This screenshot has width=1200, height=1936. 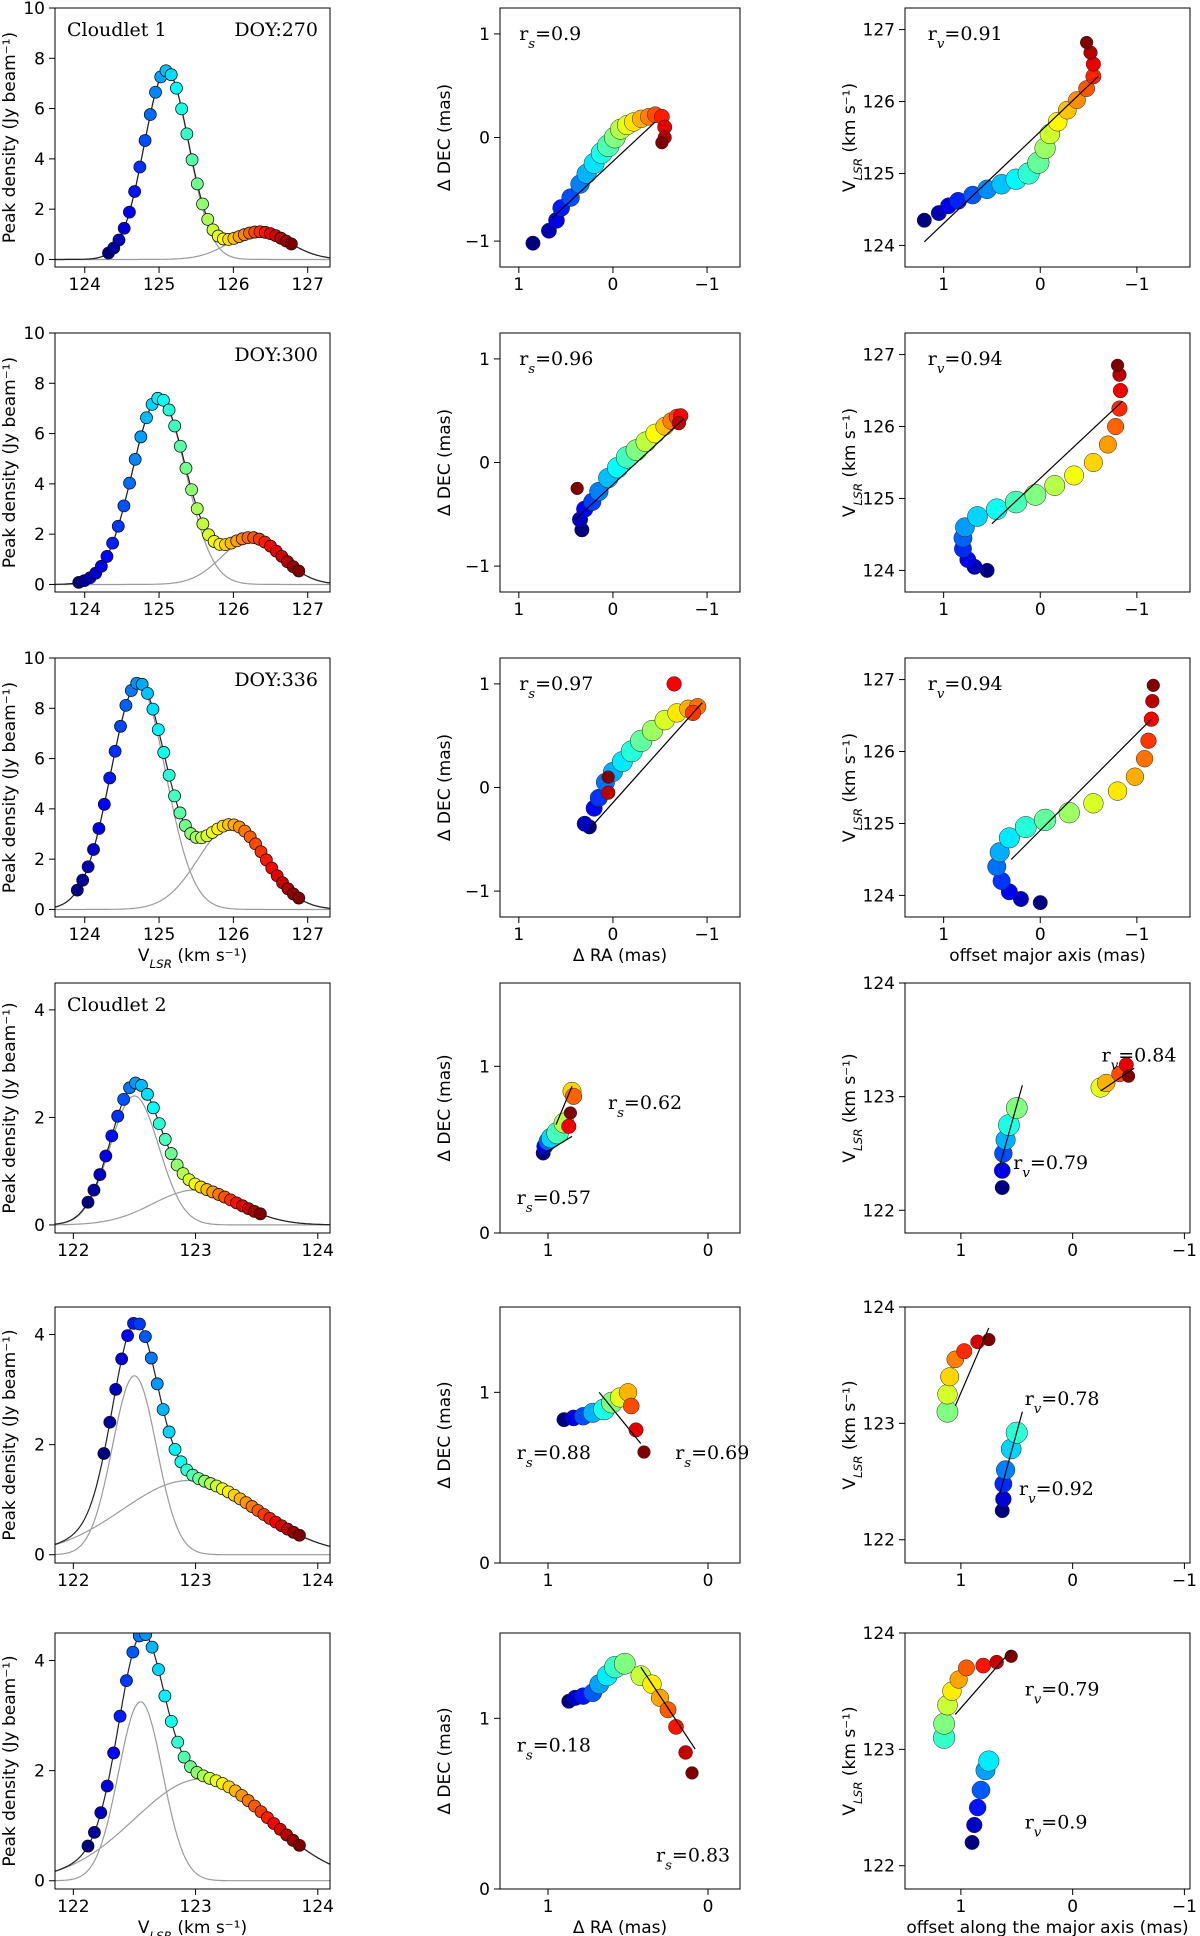 What do you see at coordinates (620, 1927) in the screenshot?
I see `x-axis-label: Δ RA (mas)` at bounding box center [620, 1927].